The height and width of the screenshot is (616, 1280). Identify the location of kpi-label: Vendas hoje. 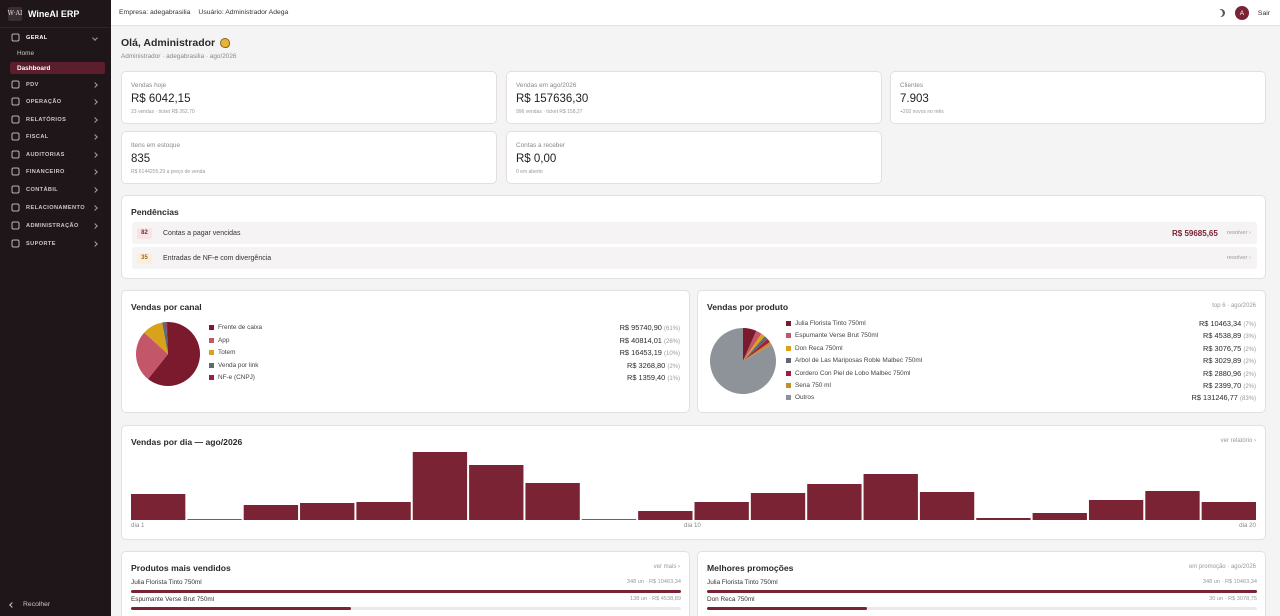
(149, 85).